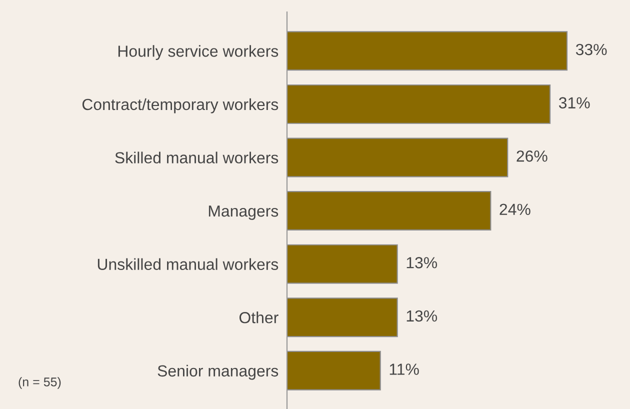  What do you see at coordinates (258, 318) in the screenshot?
I see `y-tick-label: Other` at bounding box center [258, 318].